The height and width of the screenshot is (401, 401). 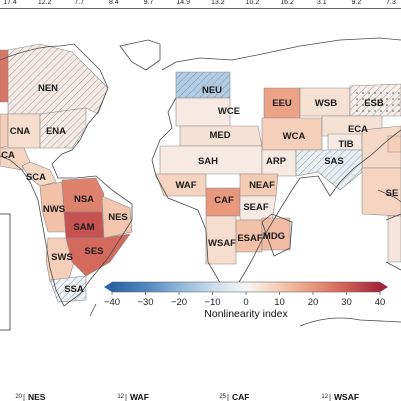 I want to click on hatch-ENA, so click(x=63, y=128).